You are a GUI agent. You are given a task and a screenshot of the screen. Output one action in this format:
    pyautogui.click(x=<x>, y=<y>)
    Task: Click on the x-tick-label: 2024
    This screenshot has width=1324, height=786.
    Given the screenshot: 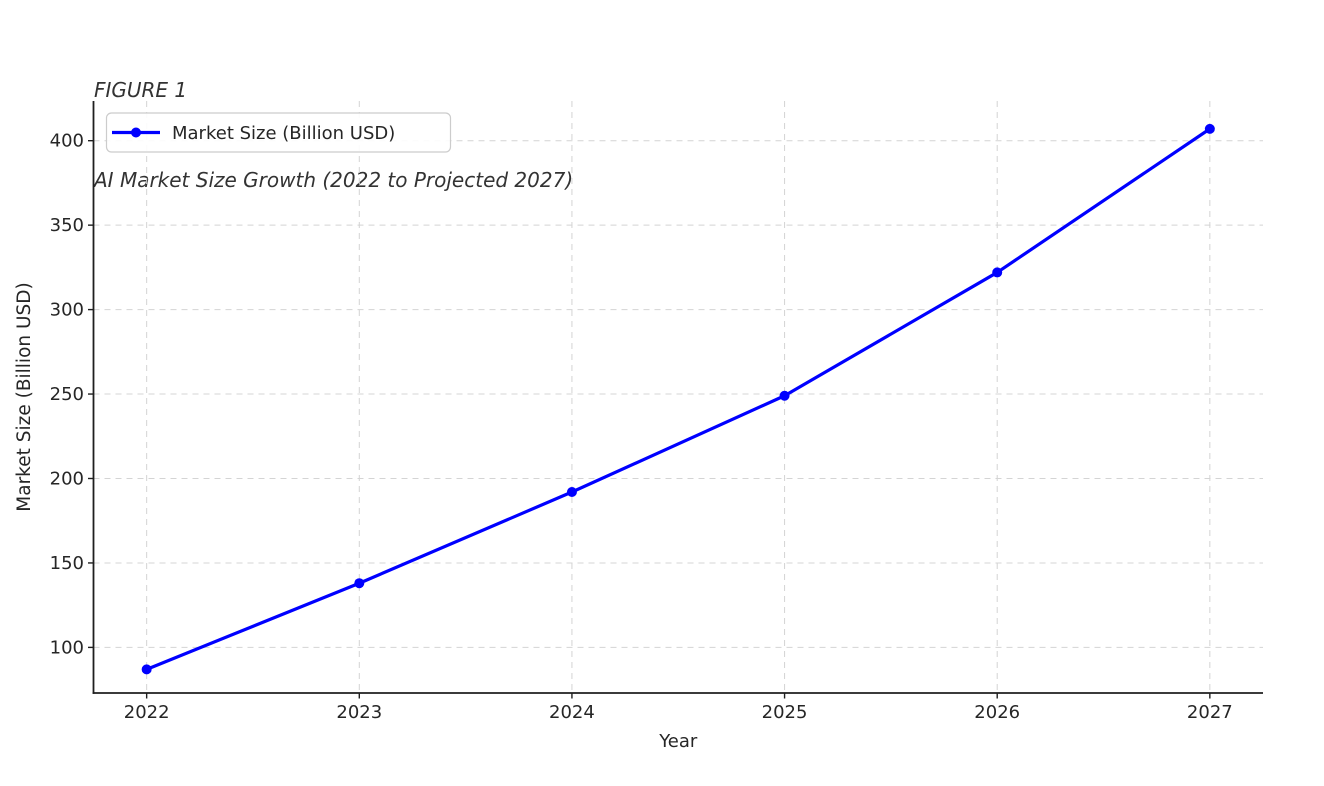 What is the action you would take?
    pyautogui.click(x=572, y=712)
    